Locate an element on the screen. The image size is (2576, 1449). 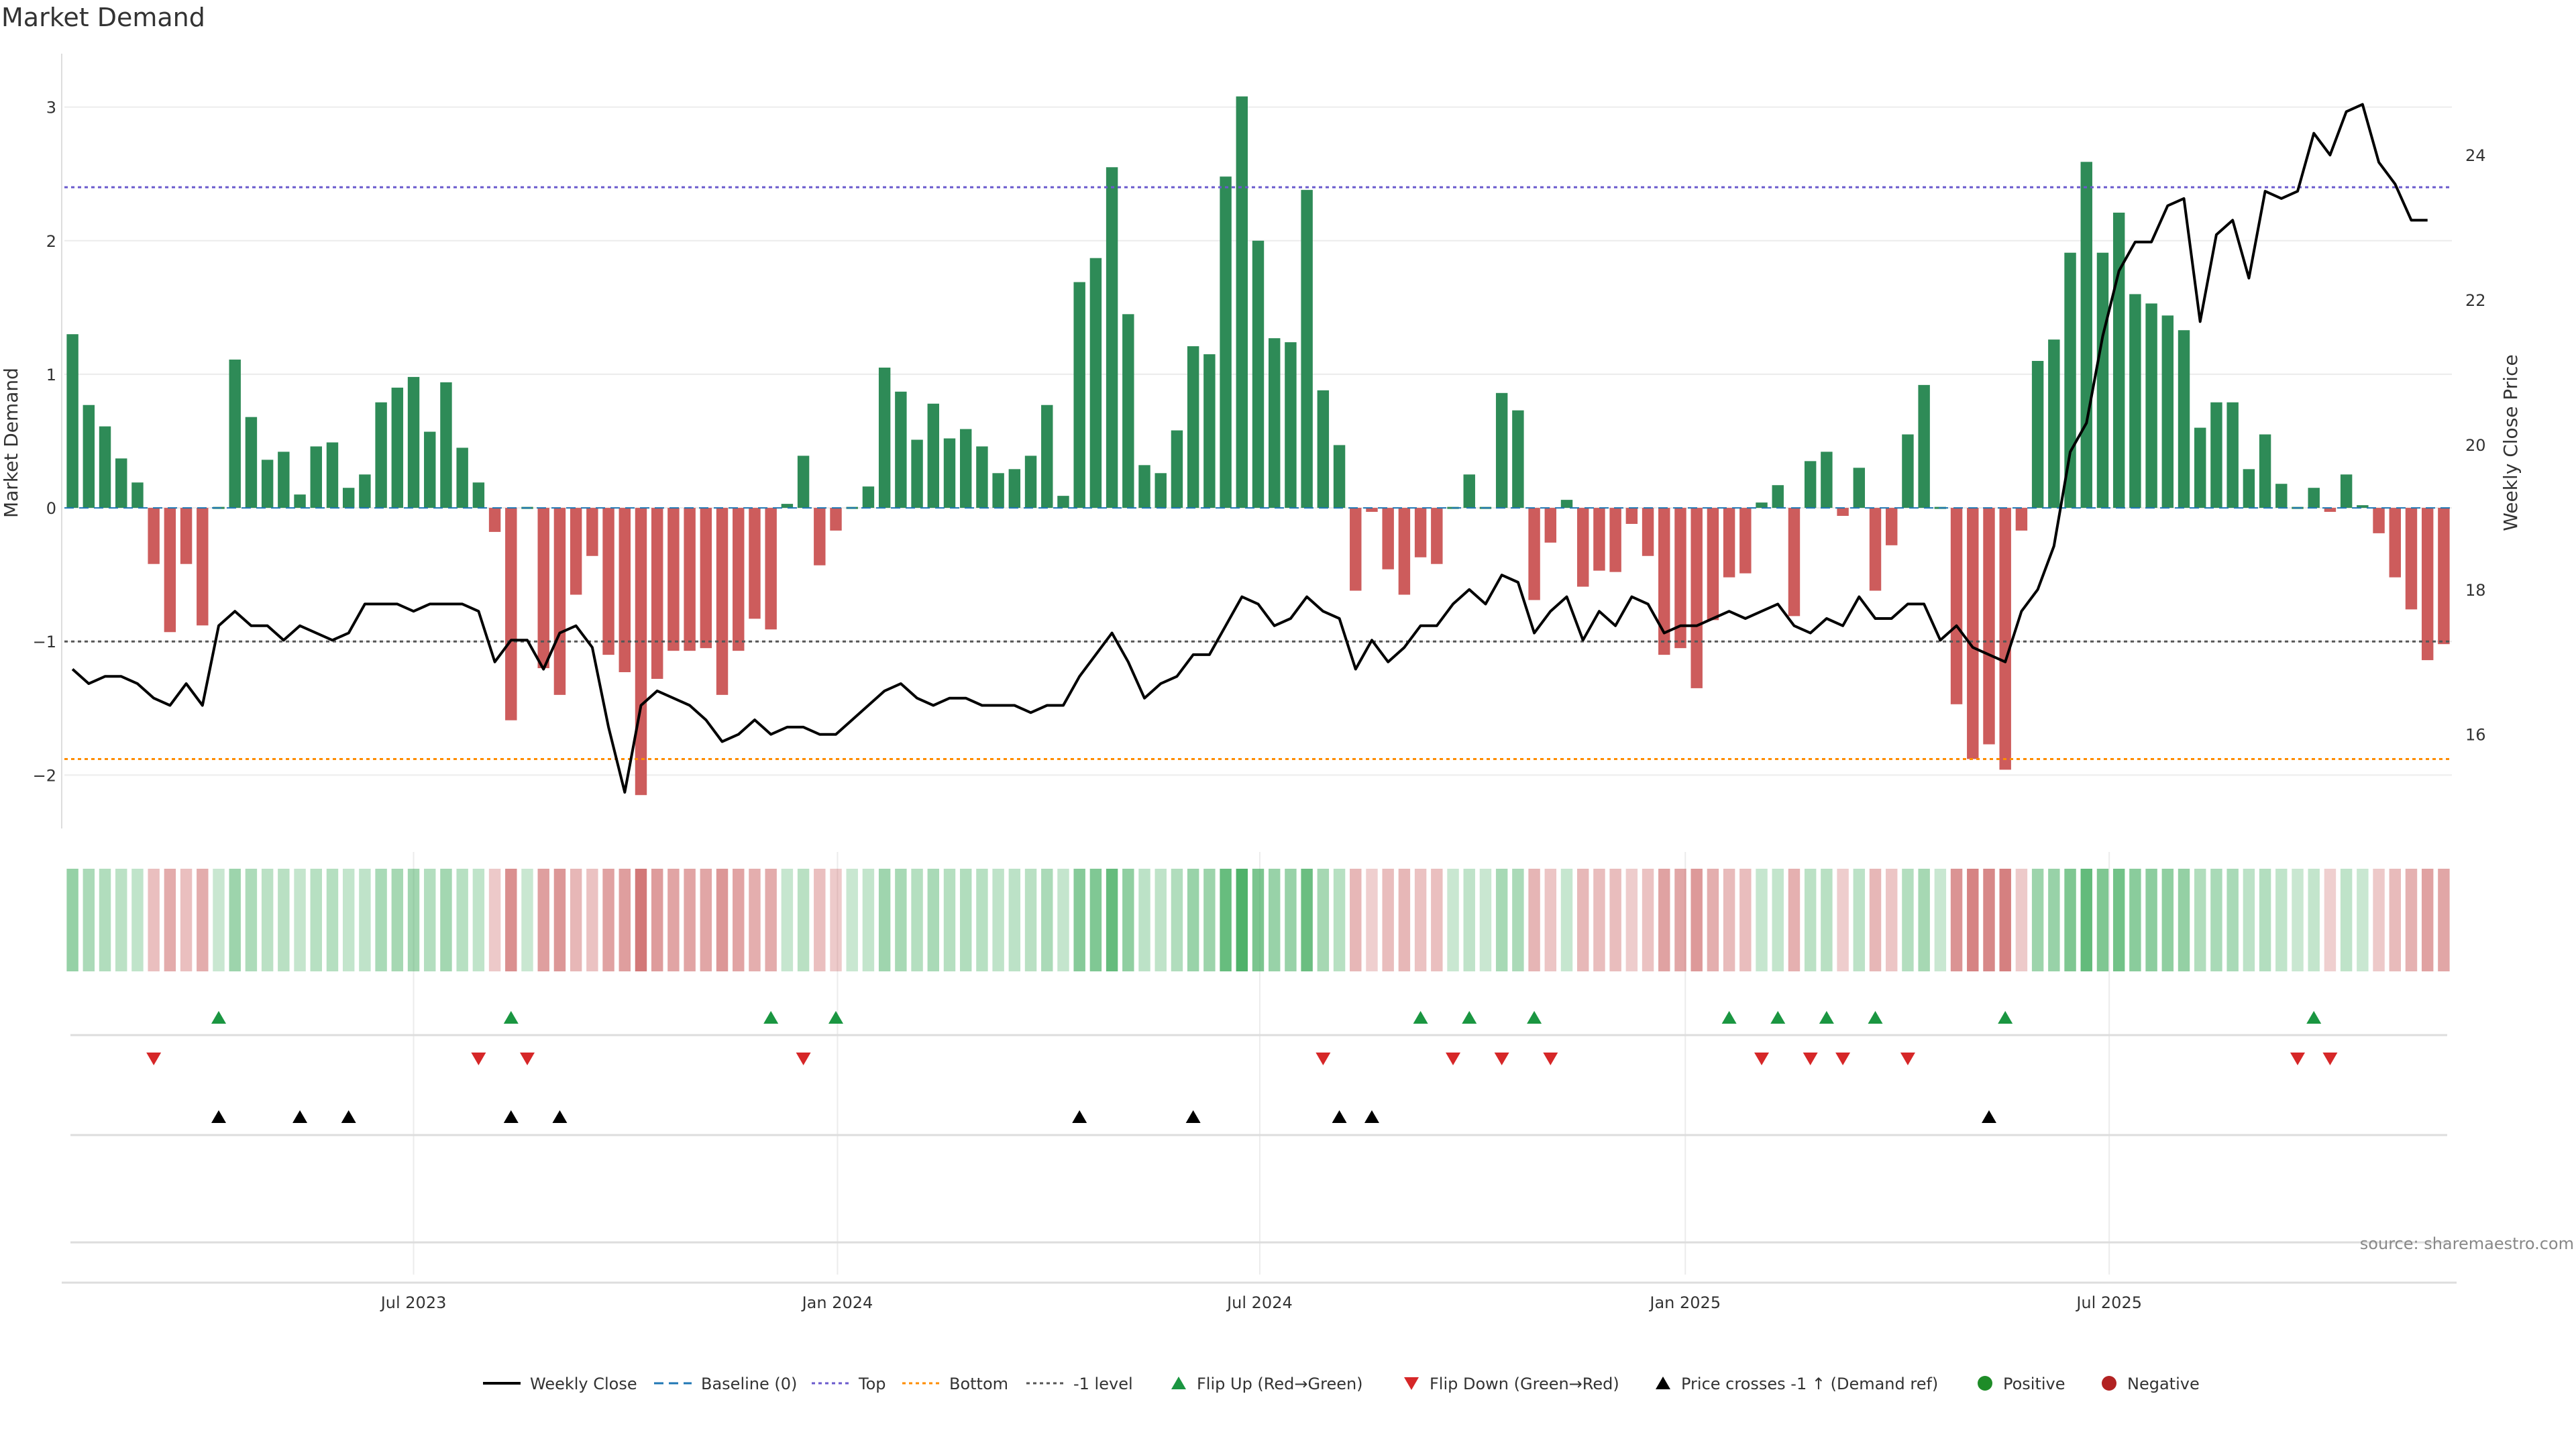
legend-item: Top is located at coordinates (849, 1384).